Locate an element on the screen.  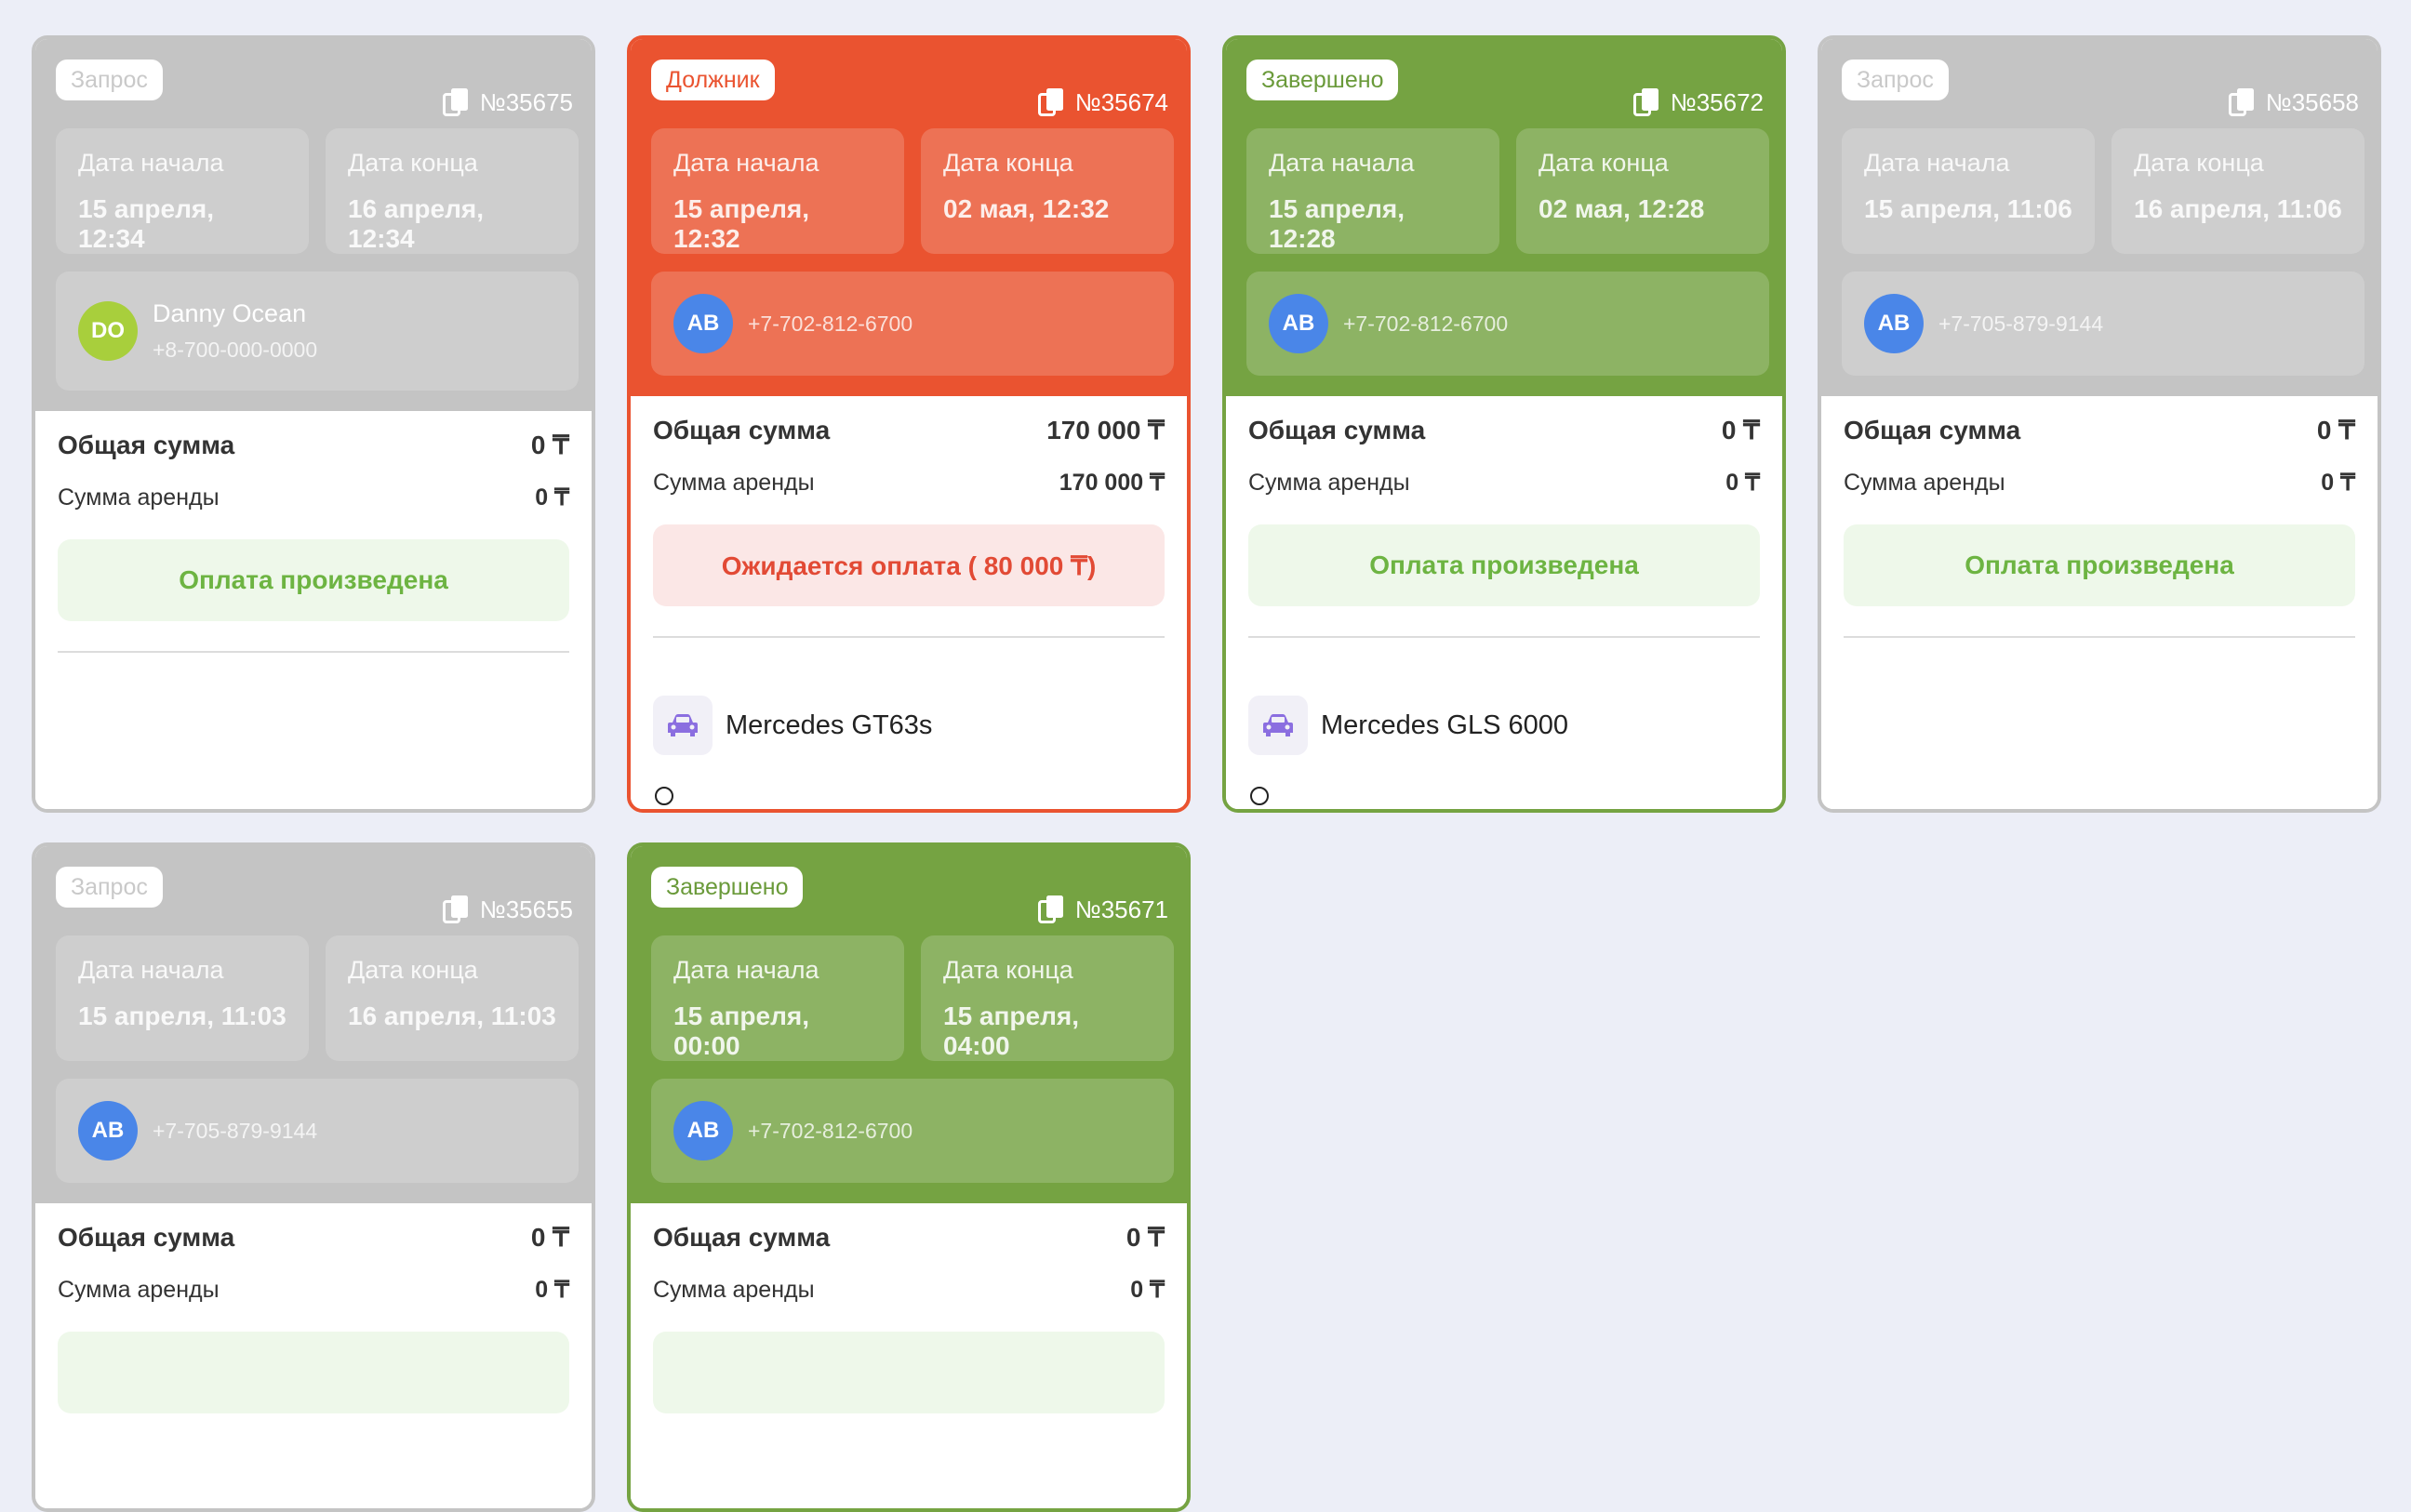
order-number-text: №35671 is located at coordinates (1121, 909).